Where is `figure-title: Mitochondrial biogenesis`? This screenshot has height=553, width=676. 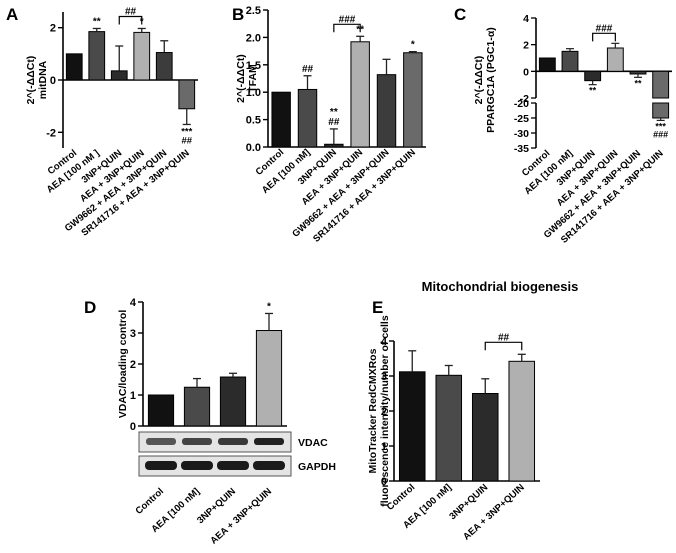
figure-title: Mitochondrial biogenesis is located at coordinates (500, 286).